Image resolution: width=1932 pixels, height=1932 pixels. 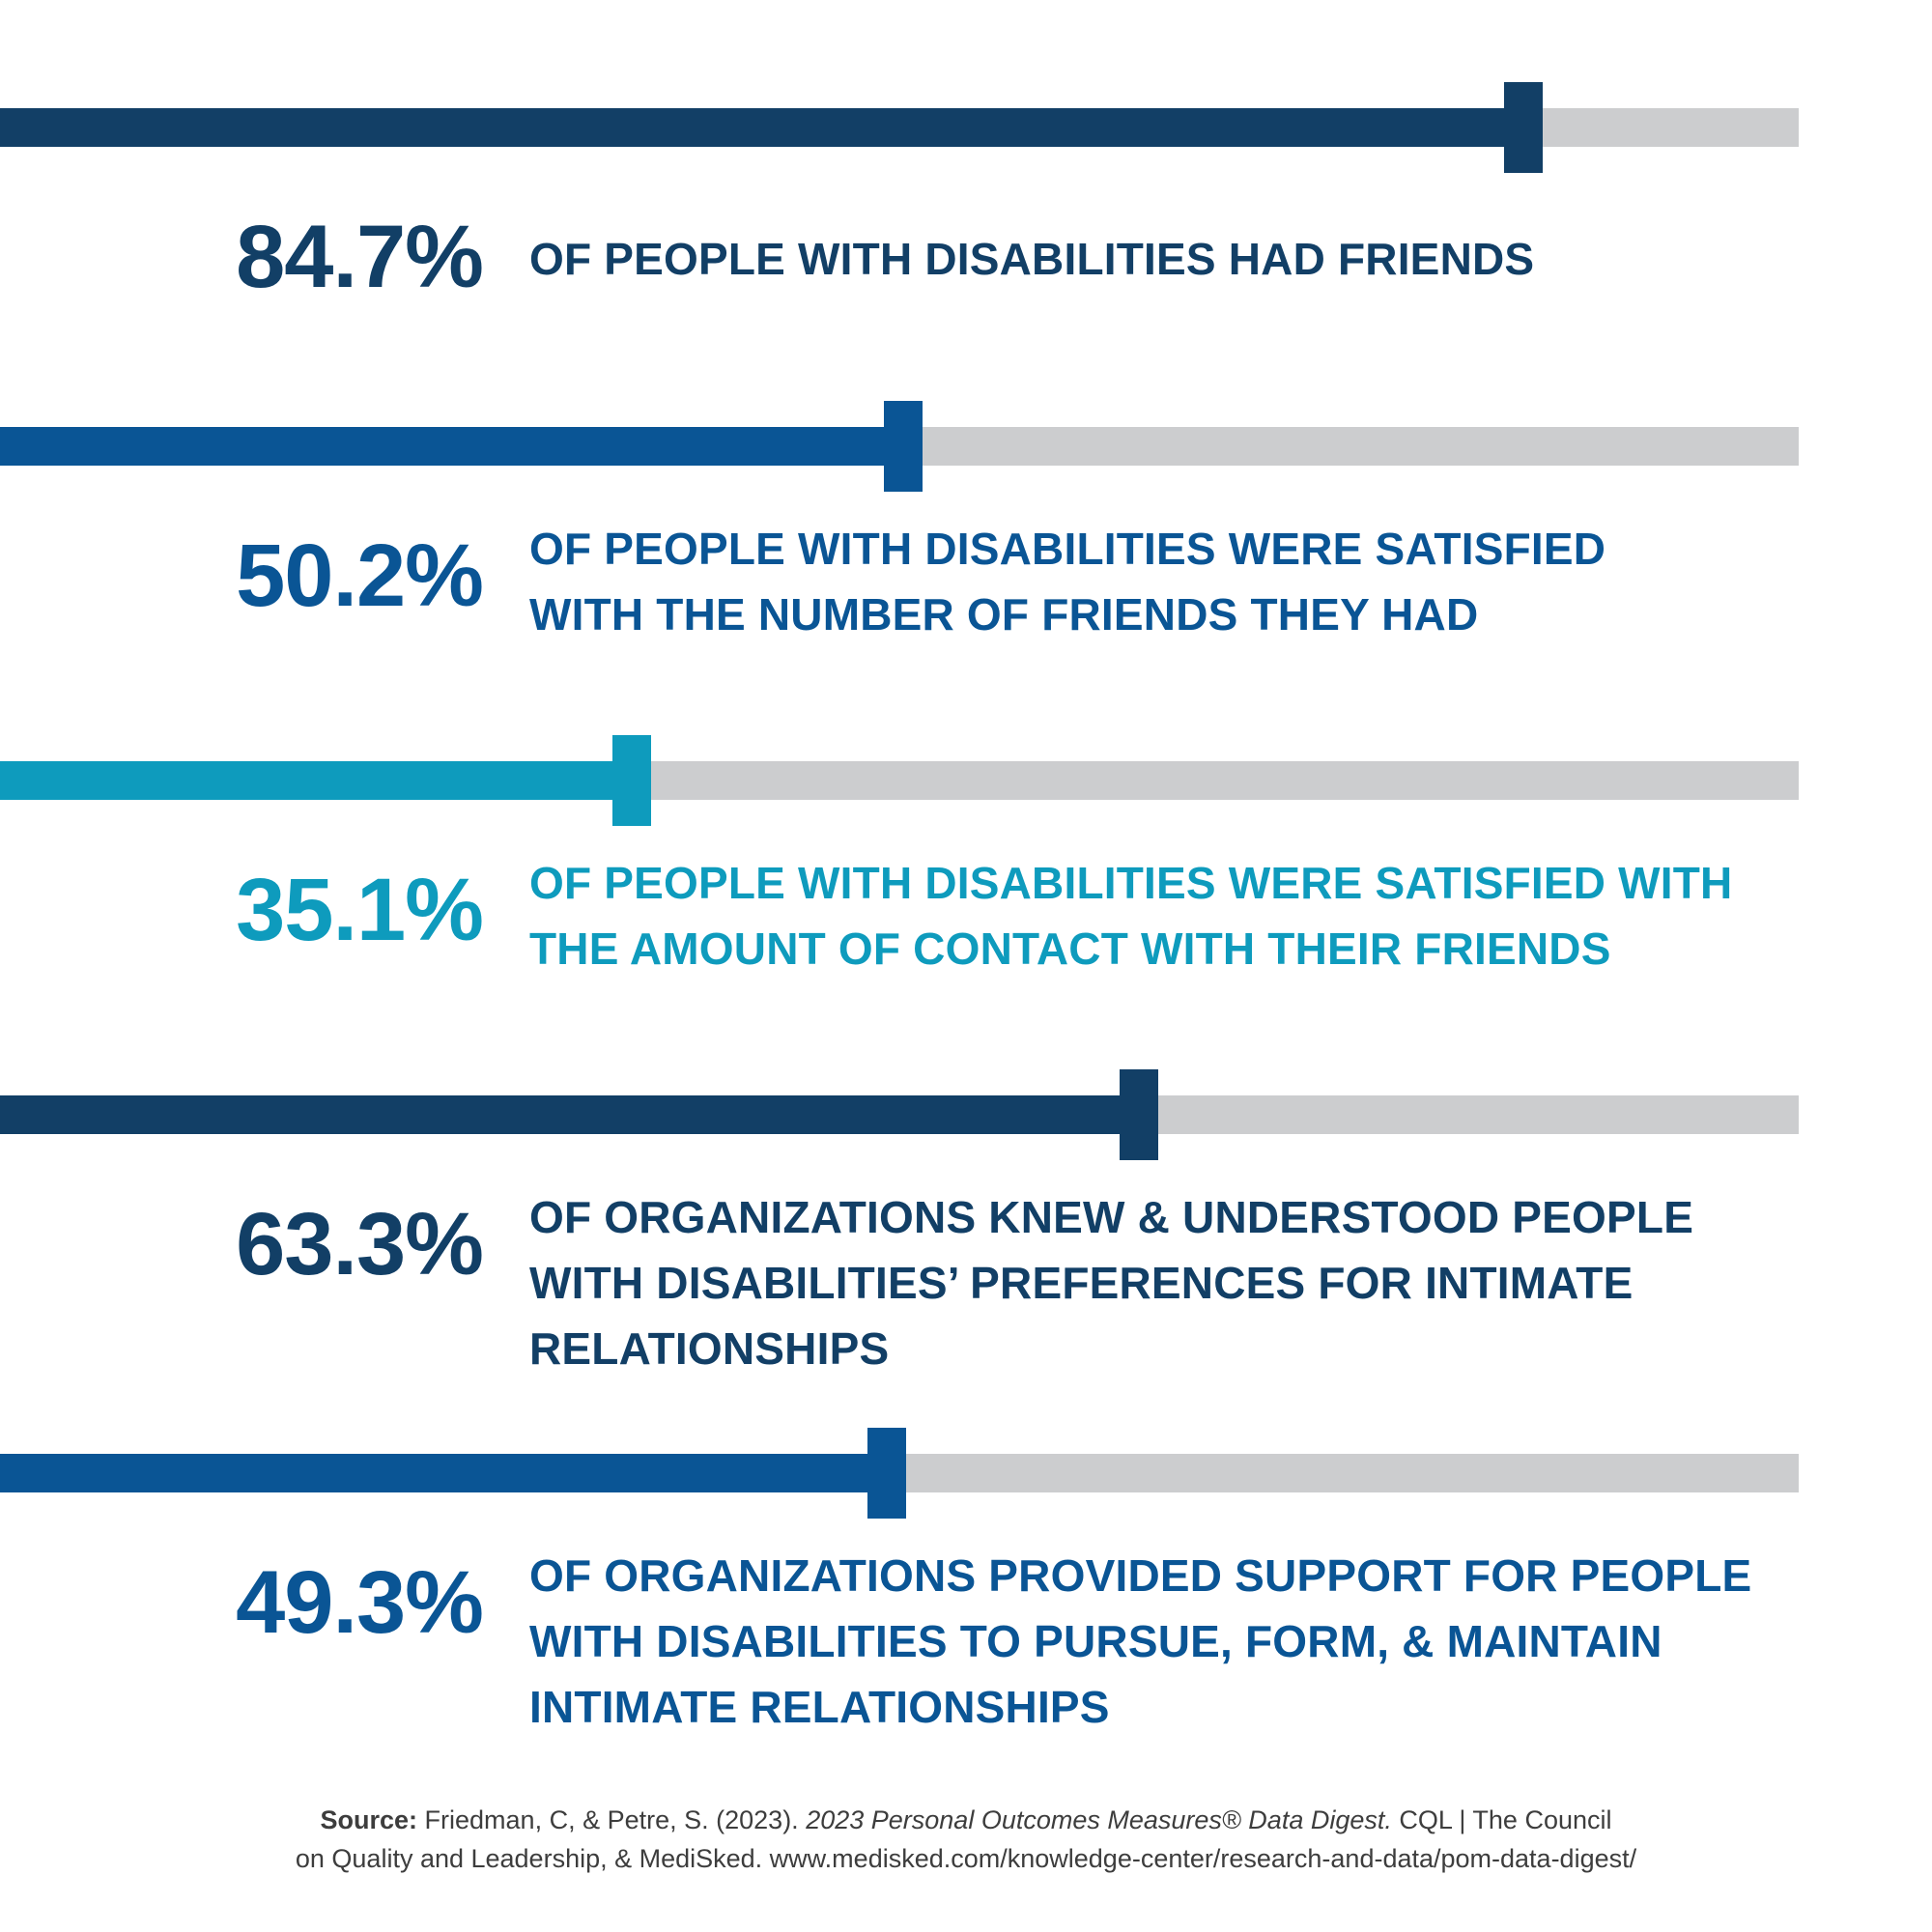 I want to click on stat-value: 49.3%, so click(x=360, y=1602).